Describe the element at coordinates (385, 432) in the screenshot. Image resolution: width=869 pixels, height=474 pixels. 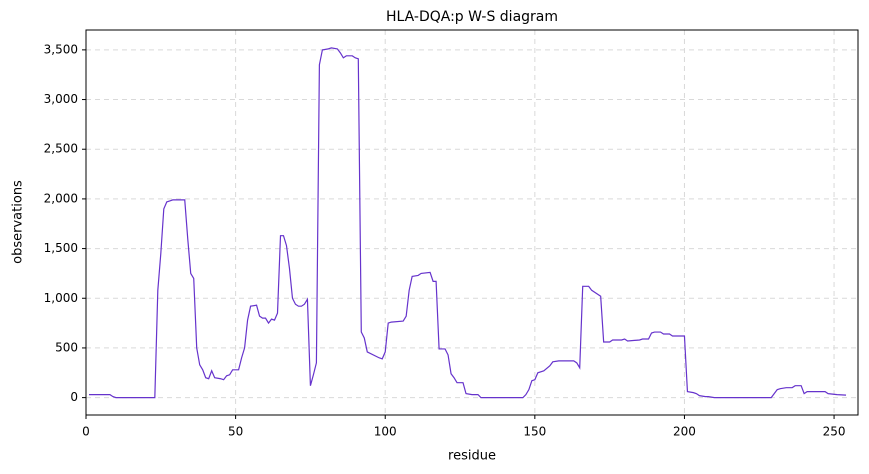
I see `x-tick-label: 100` at that location.